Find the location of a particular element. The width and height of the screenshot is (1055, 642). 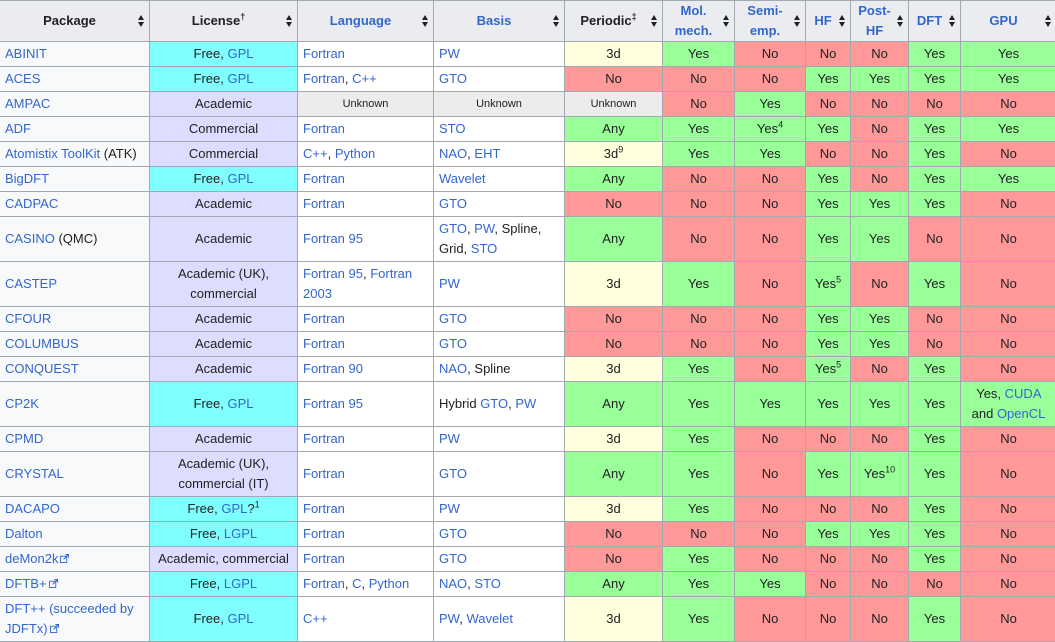

package-link: DFT++ (succeeded by JDFTx) is located at coordinates (69, 618).